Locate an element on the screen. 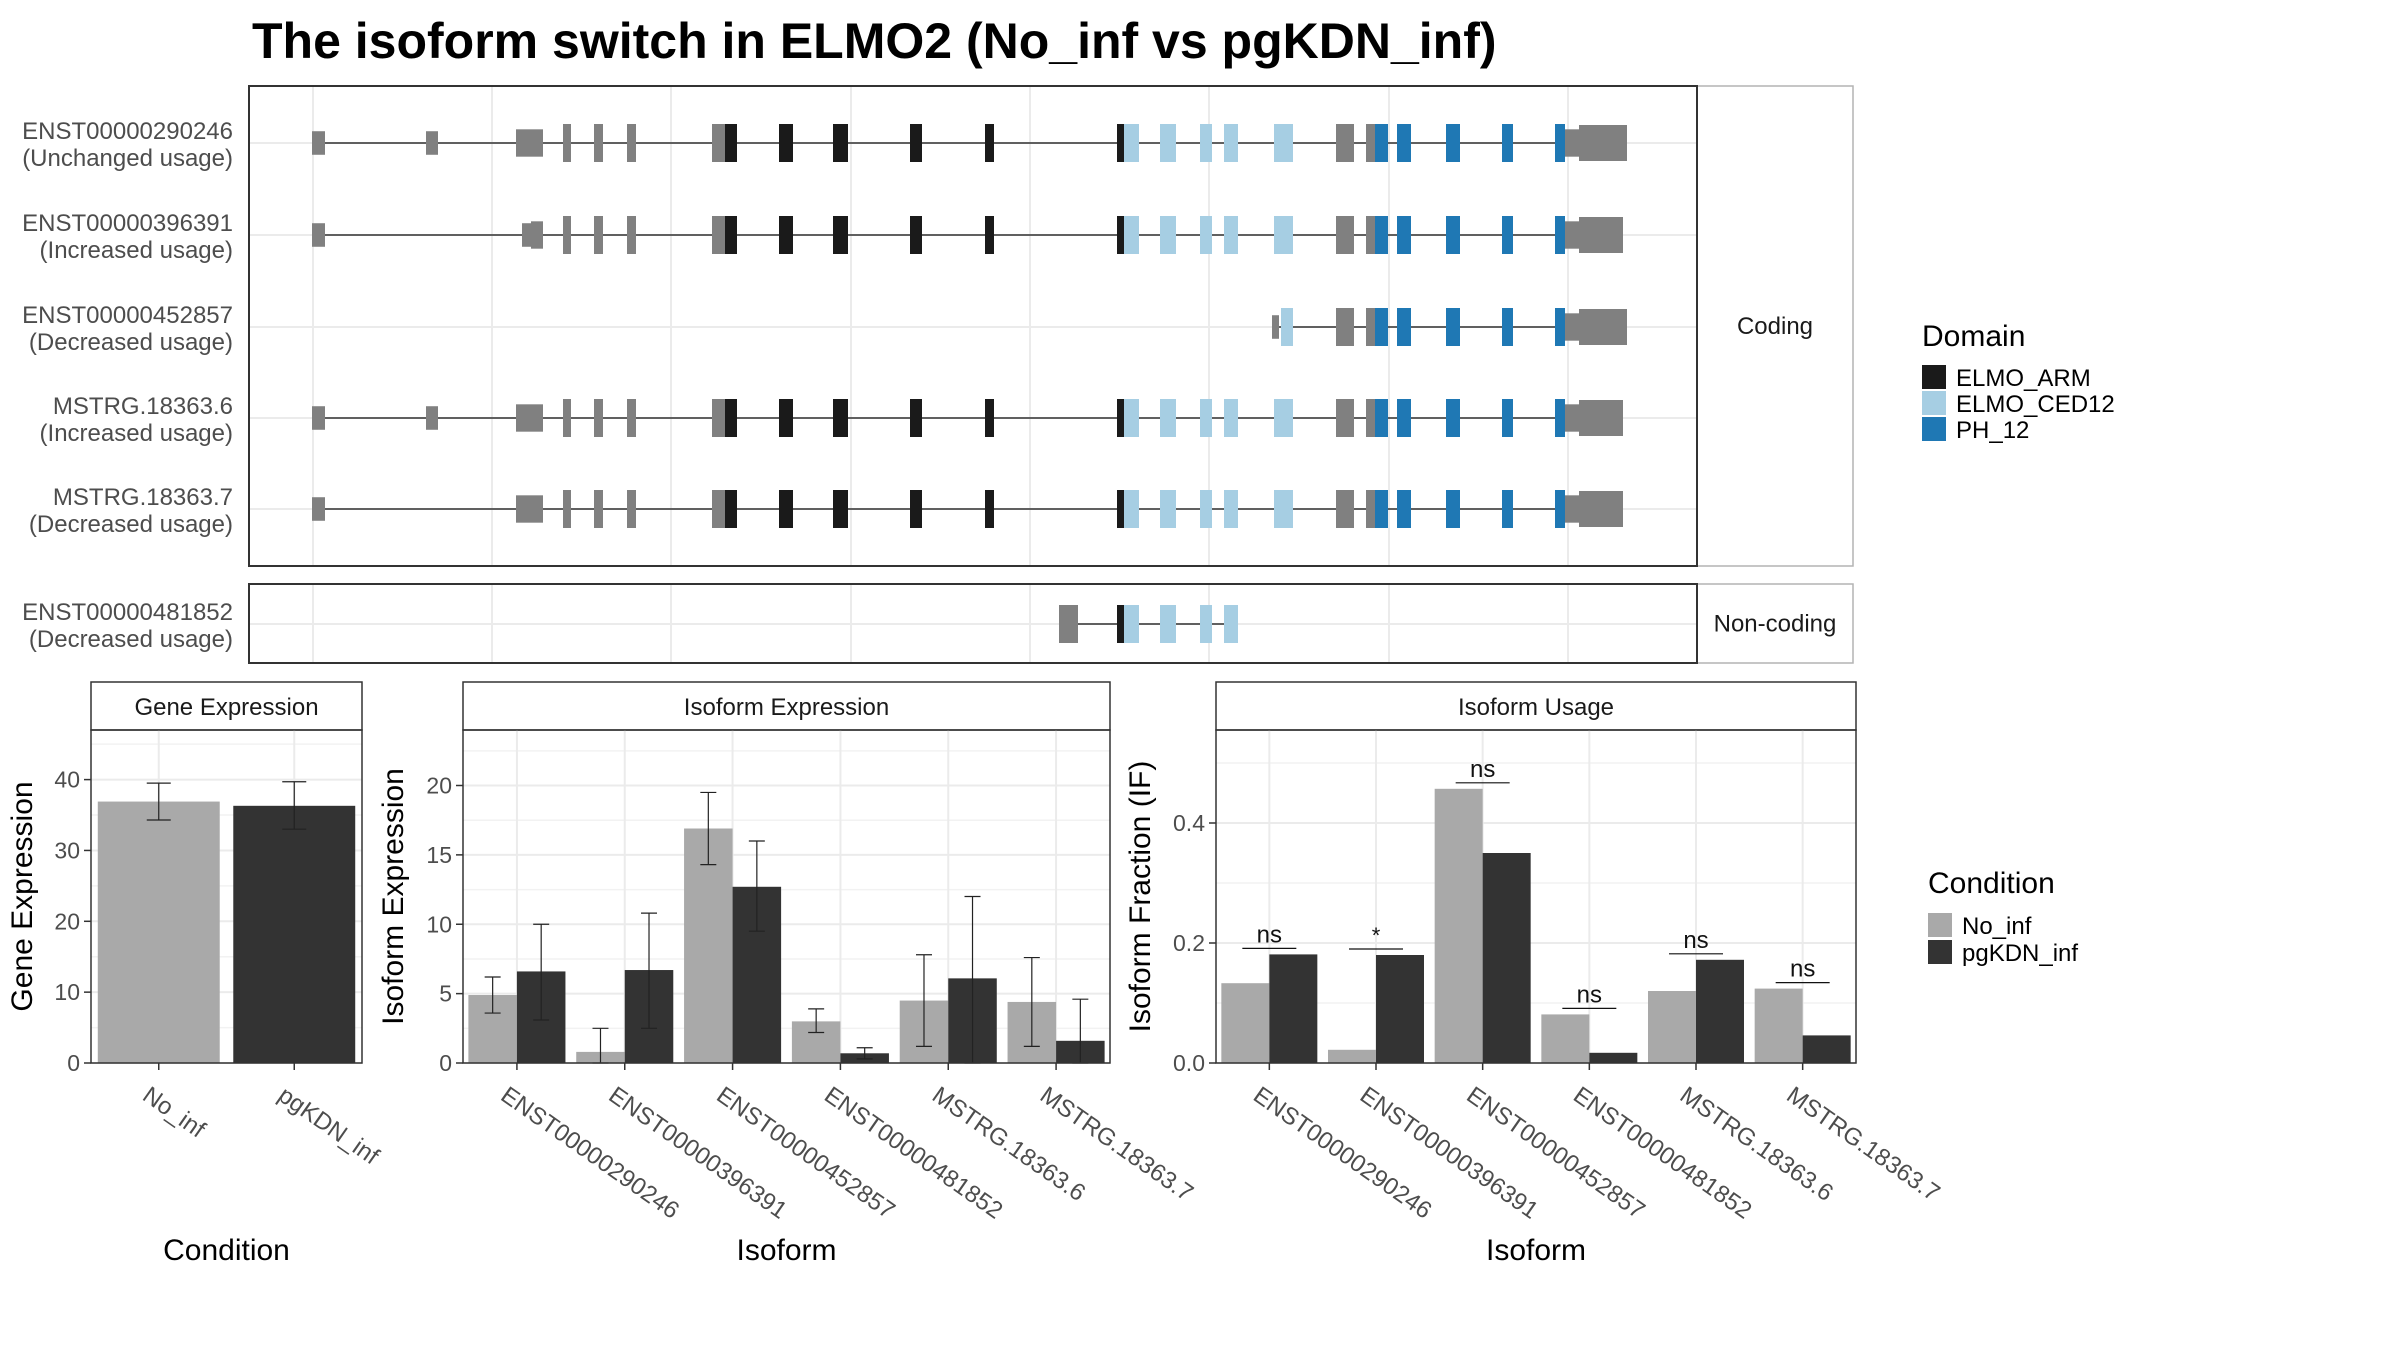 The height and width of the screenshot is (1350, 2400). panel-title: Gene Expression is located at coordinates (226, 707).